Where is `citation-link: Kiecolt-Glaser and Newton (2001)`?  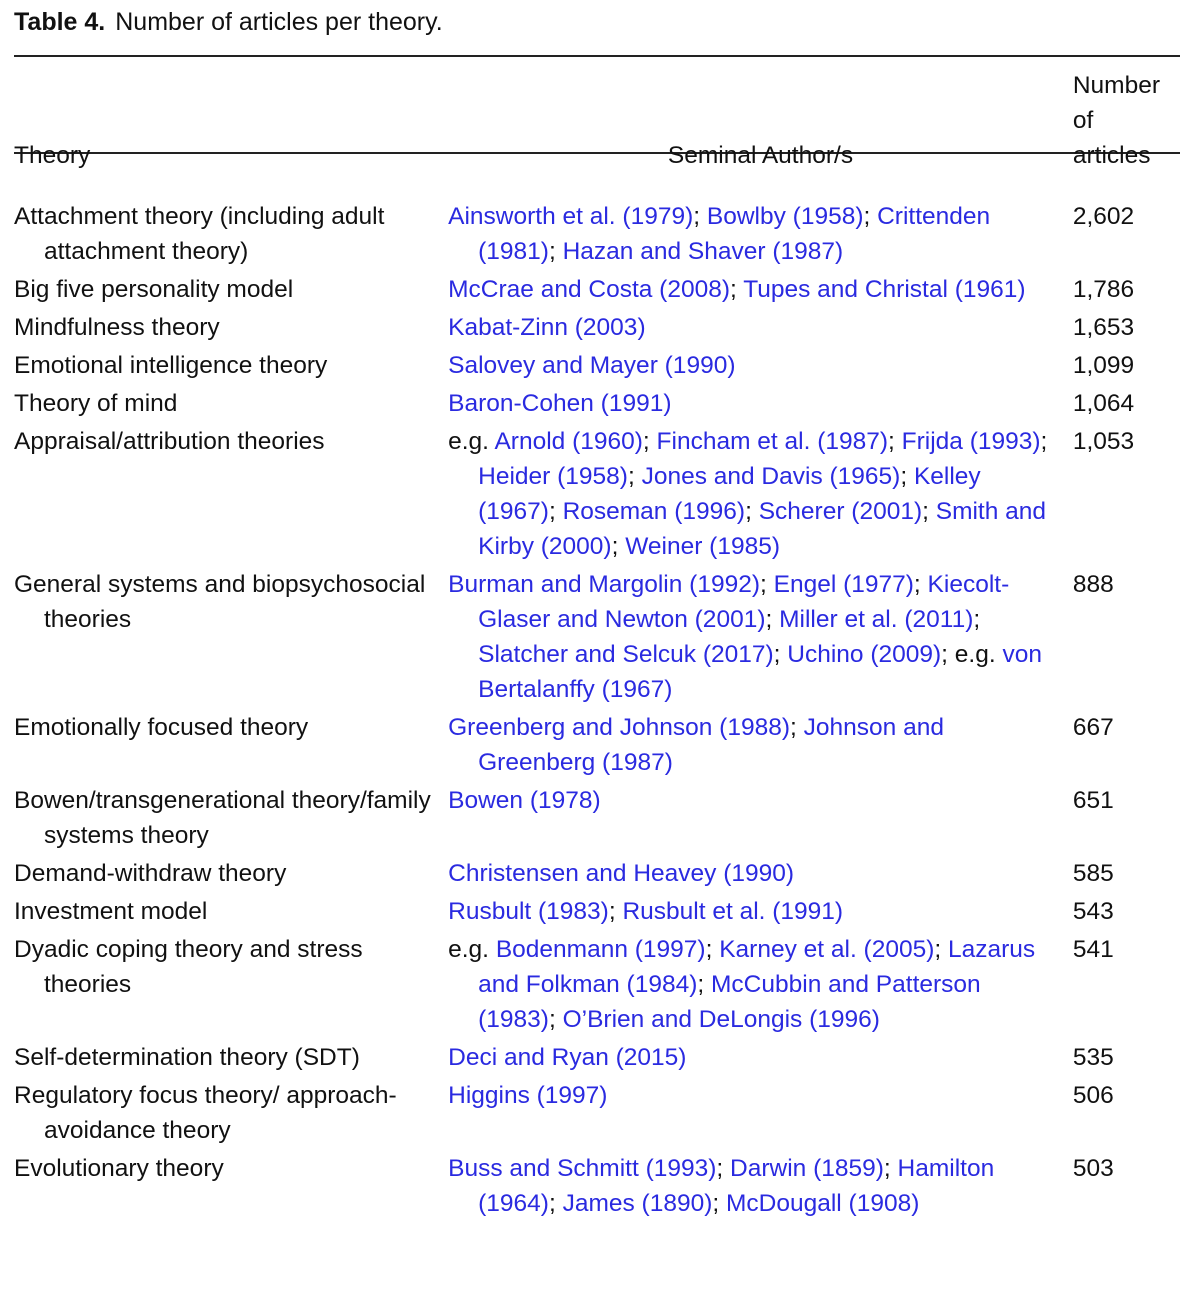 citation-link: Kiecolt-Glaser and Newton (2001) is located at coordinates (744, 602).